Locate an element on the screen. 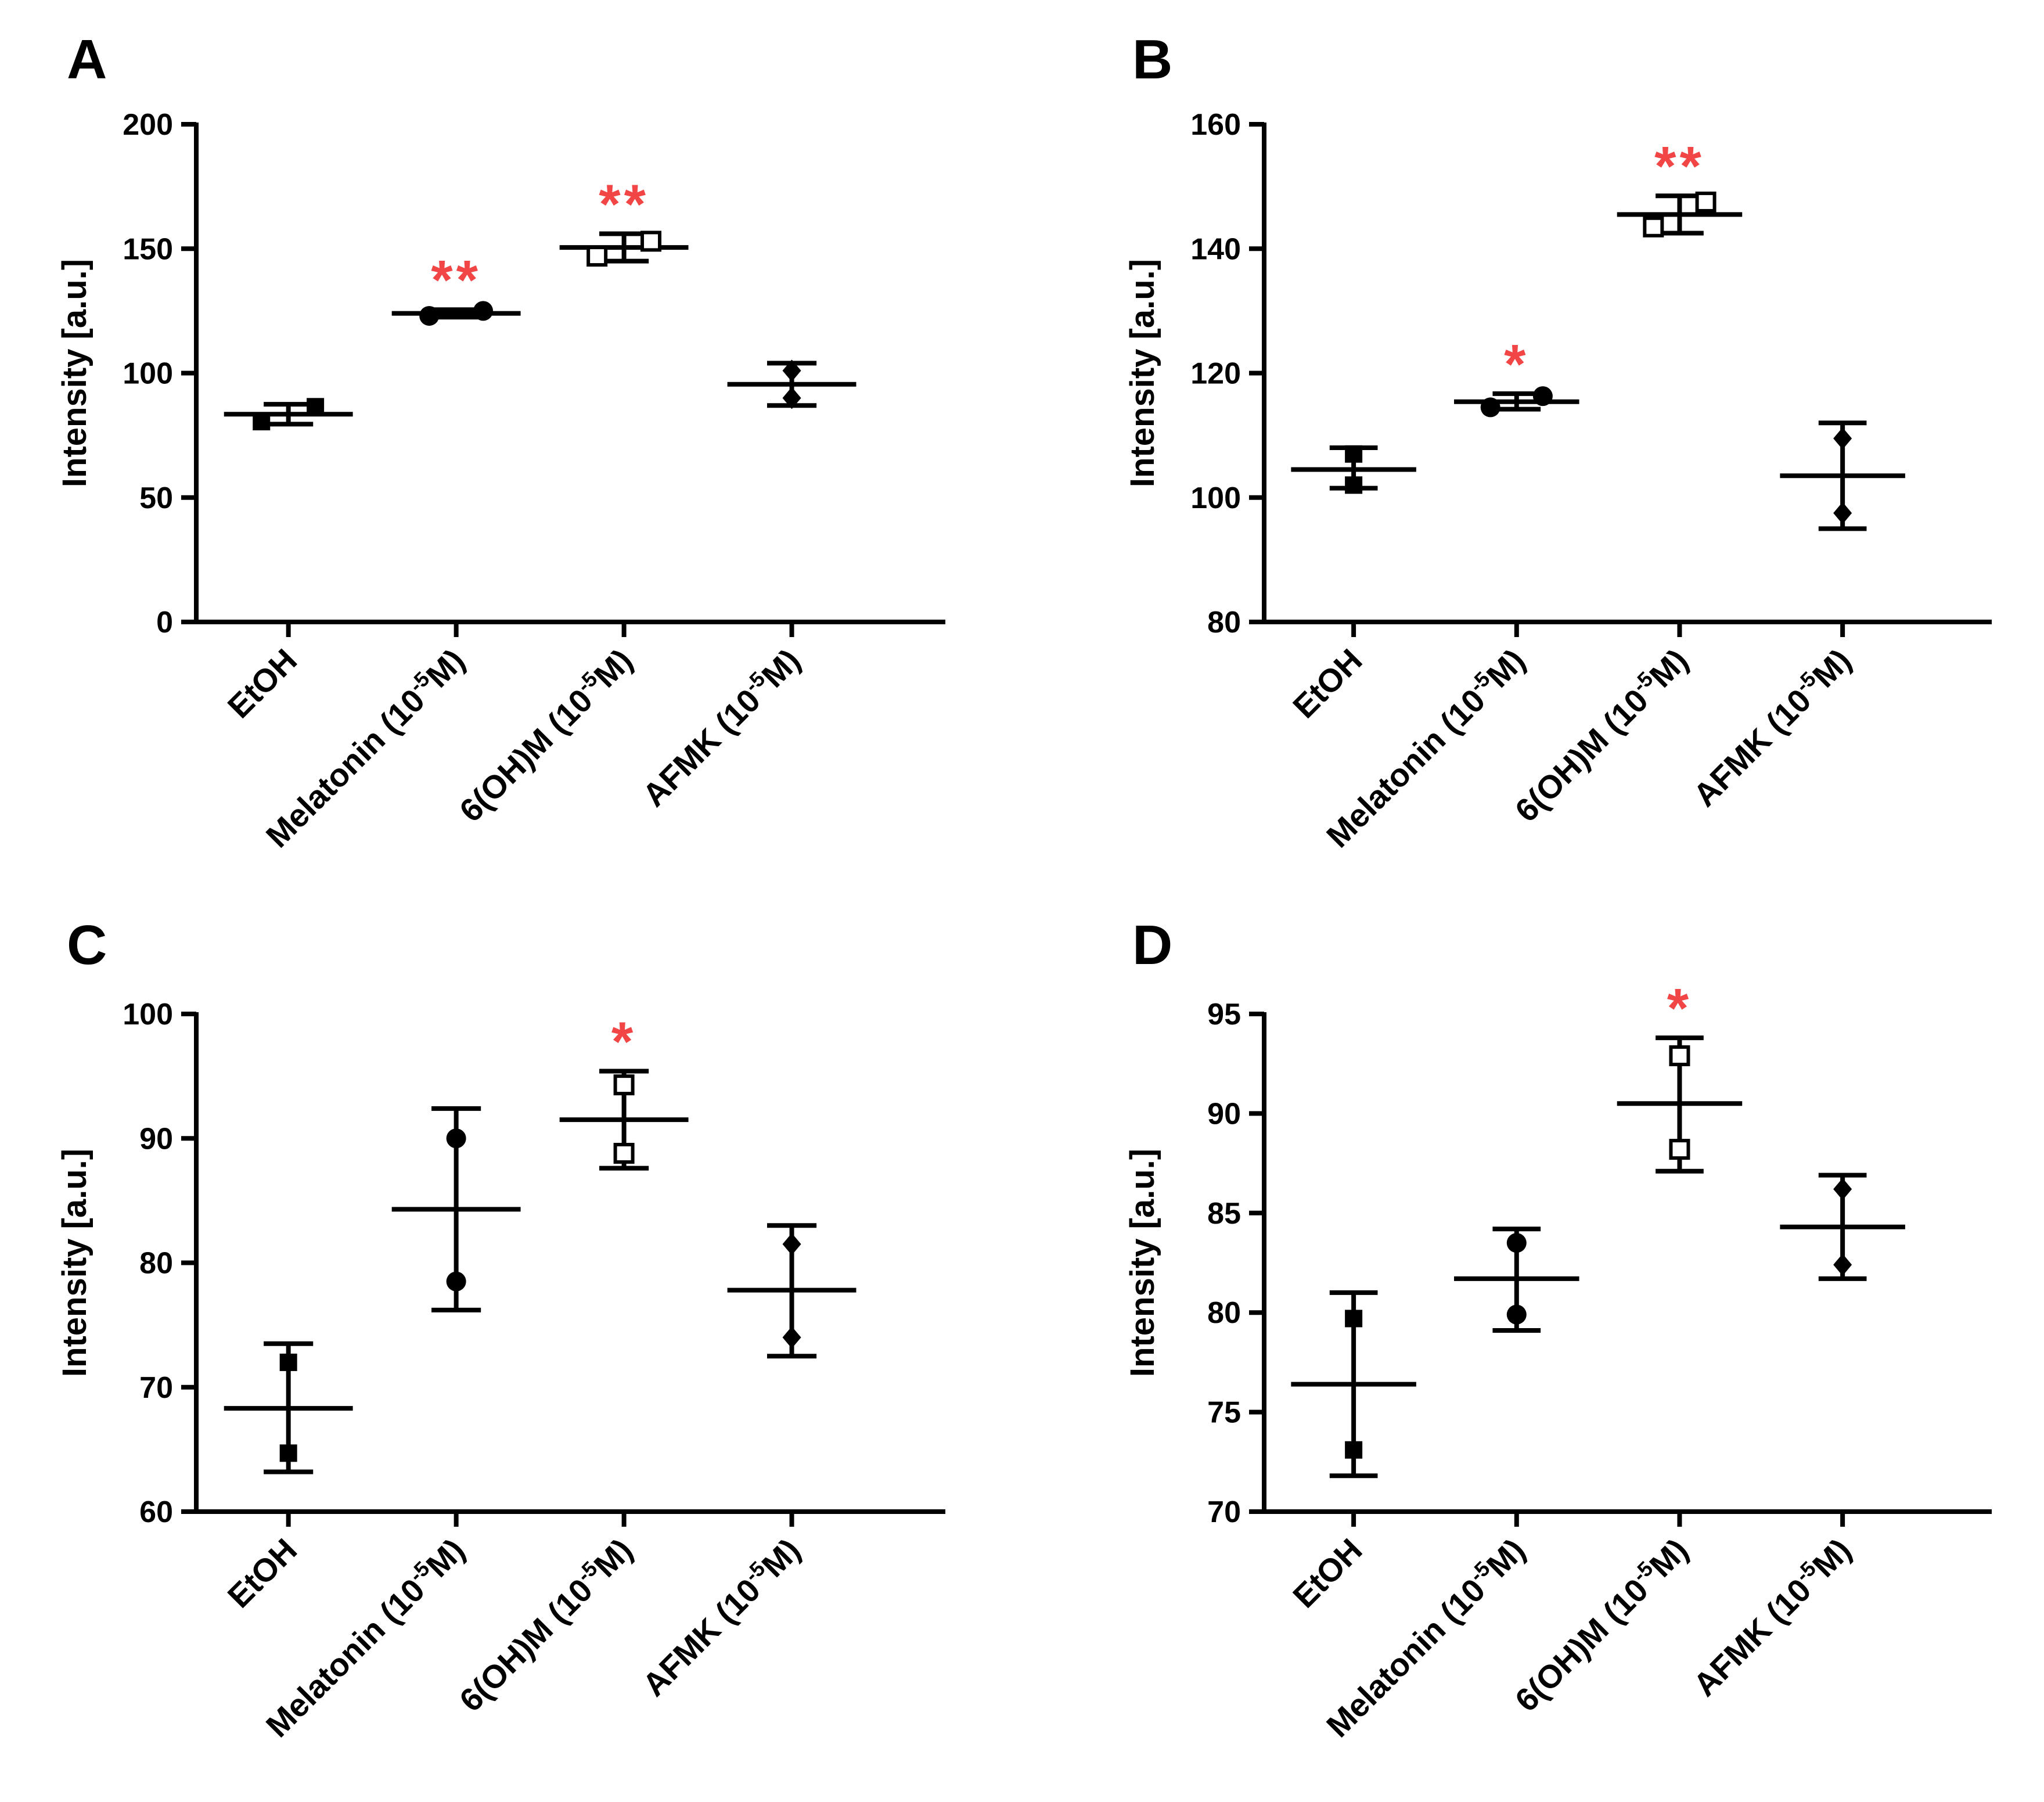  y-tick-label: 75 is located at coordinates (1224, 1413).